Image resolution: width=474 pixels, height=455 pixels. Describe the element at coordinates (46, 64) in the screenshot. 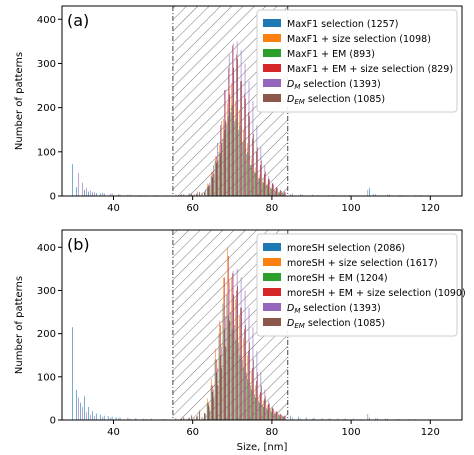

I see `y-tick-label: 300` at that location.